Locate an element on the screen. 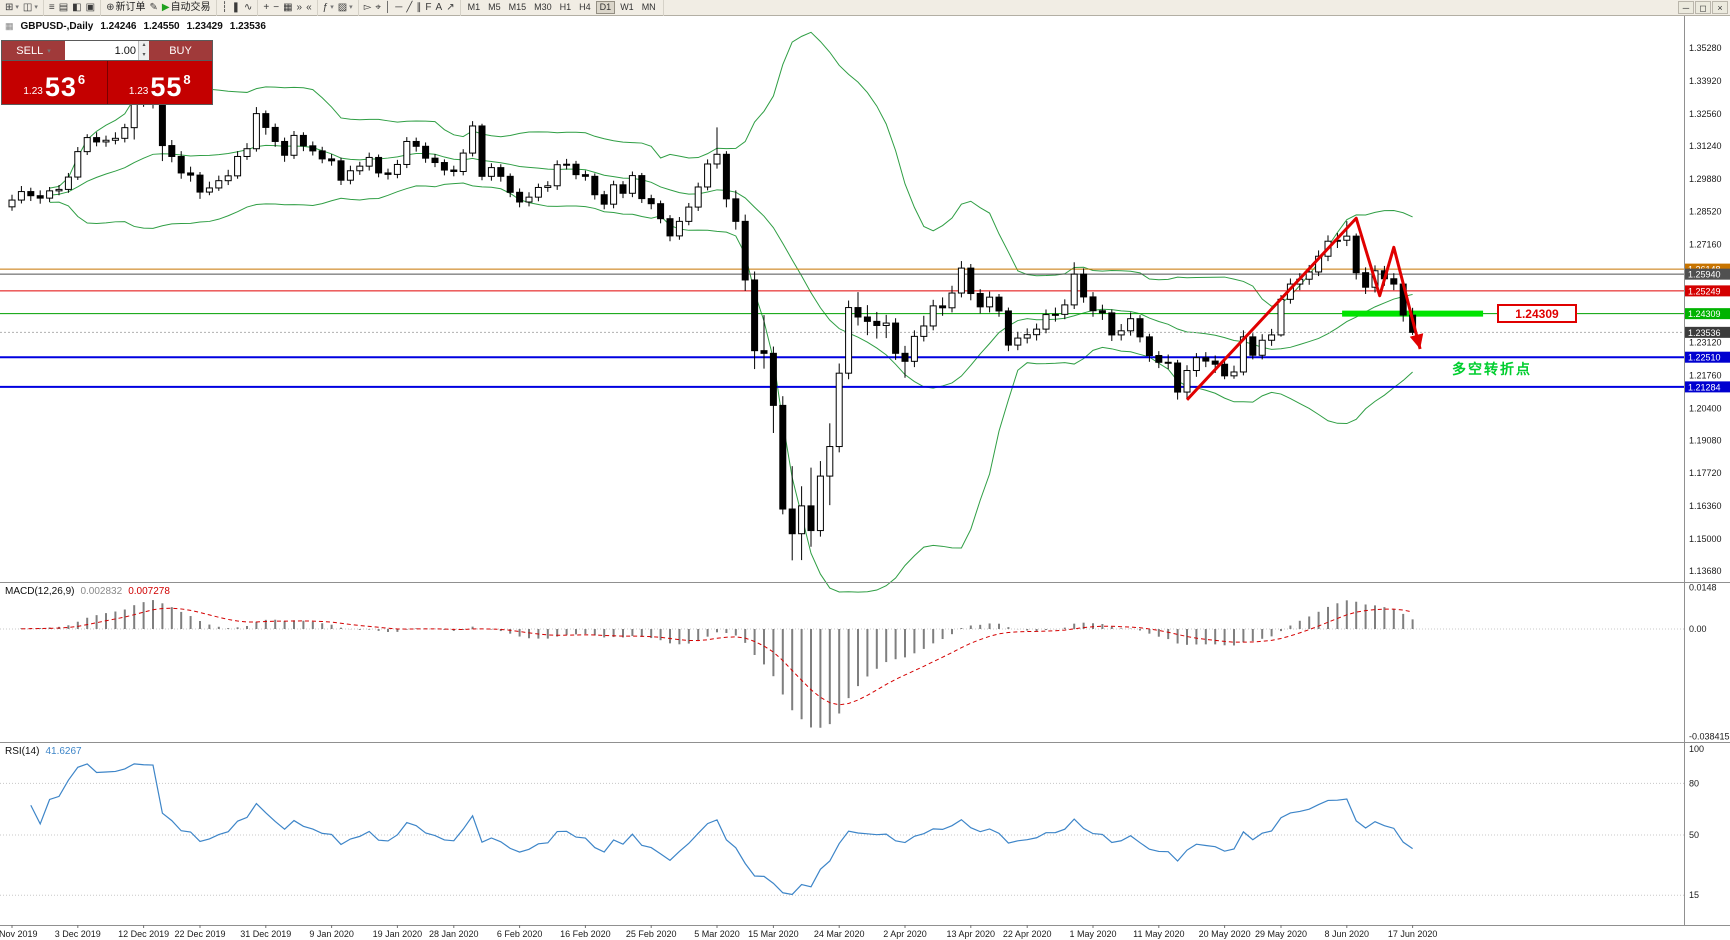 The image size is (1730, 940). chart-shift-button: « is located at coordinates (309, 8).